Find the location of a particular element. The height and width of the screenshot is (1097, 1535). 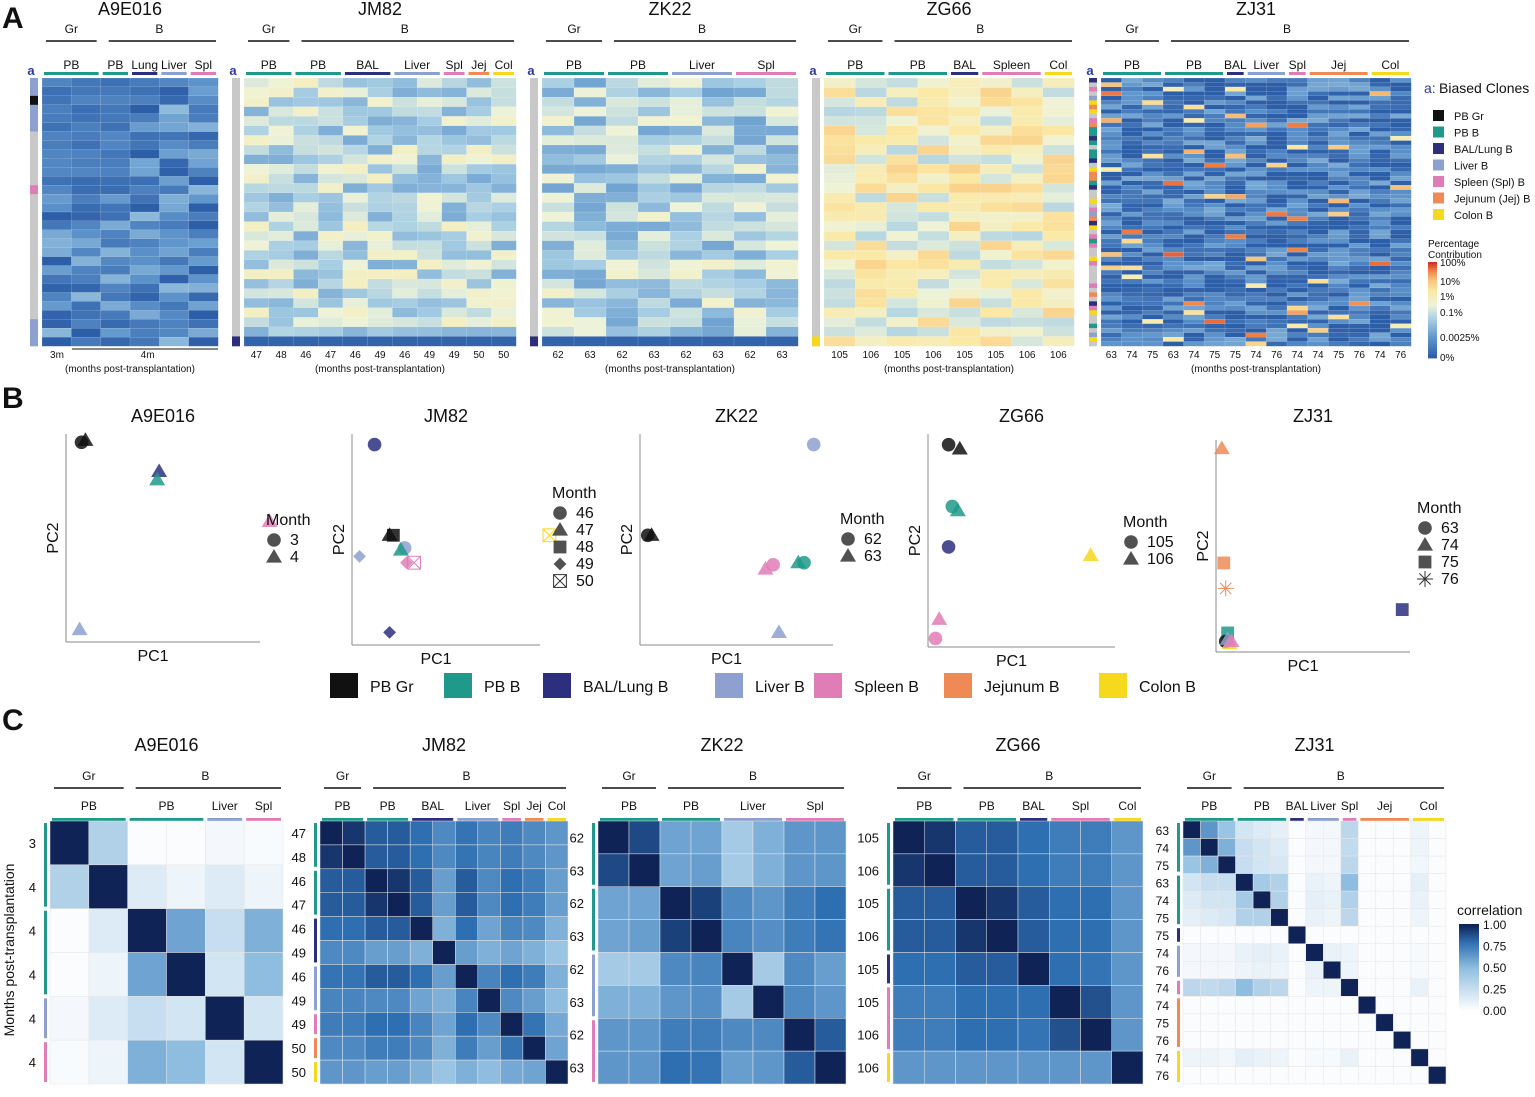

corr-jm82-row-label-4: 46 is located at coordinates (299, 929).